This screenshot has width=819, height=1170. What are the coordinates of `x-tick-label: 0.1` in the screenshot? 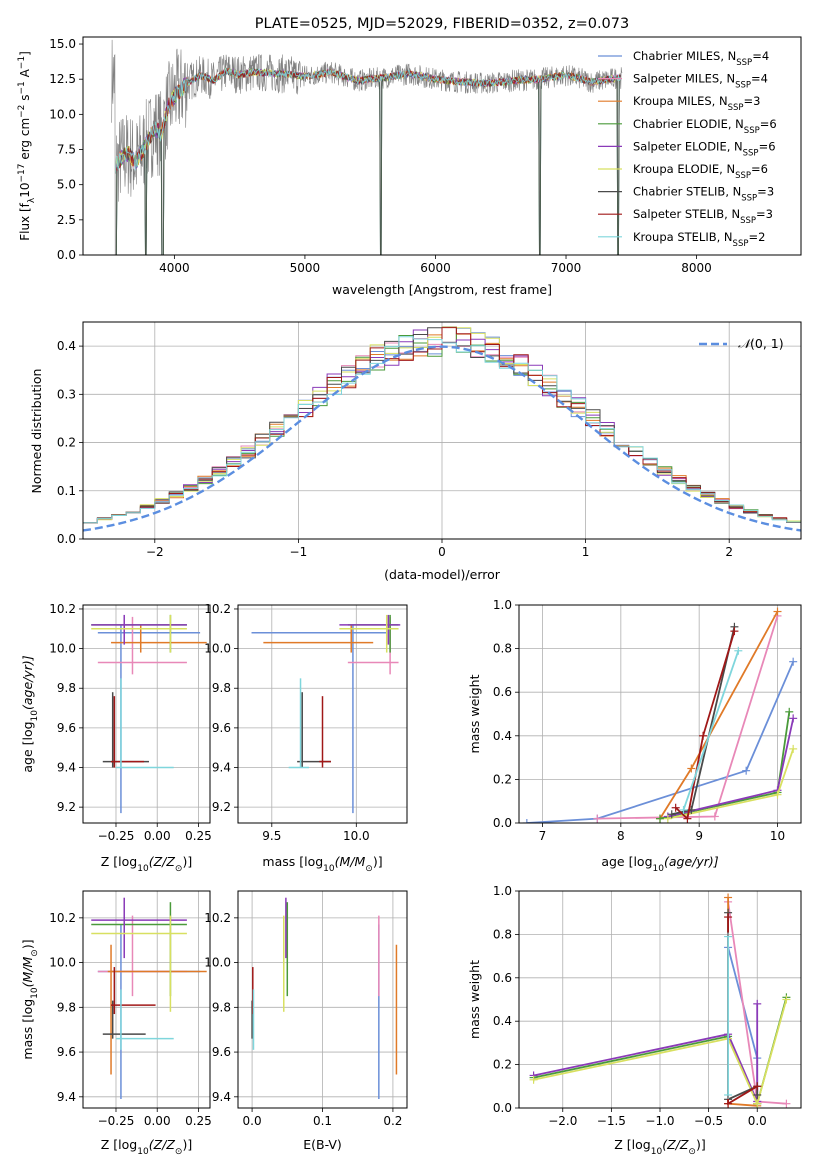 It's located at (322, 1121).